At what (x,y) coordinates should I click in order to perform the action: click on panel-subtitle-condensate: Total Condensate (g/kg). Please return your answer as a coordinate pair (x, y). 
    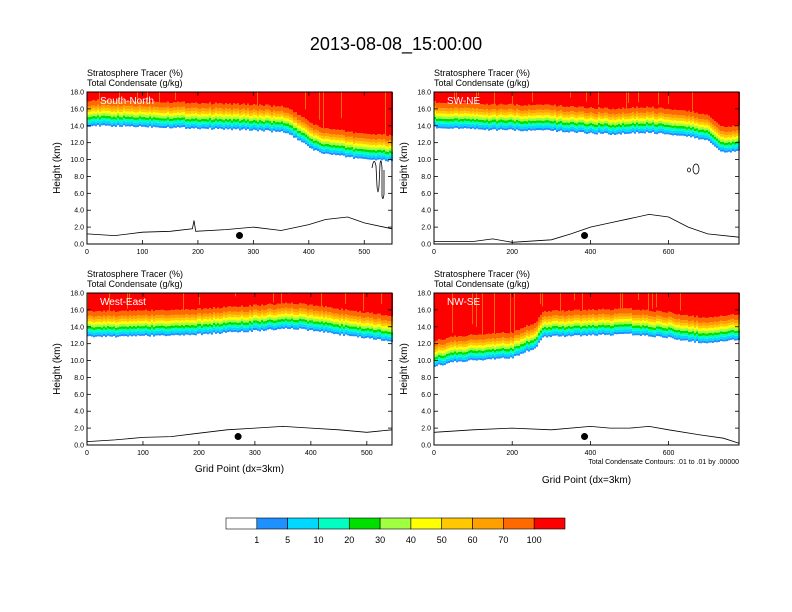
    Looking at the image, I should click on (482, 83).